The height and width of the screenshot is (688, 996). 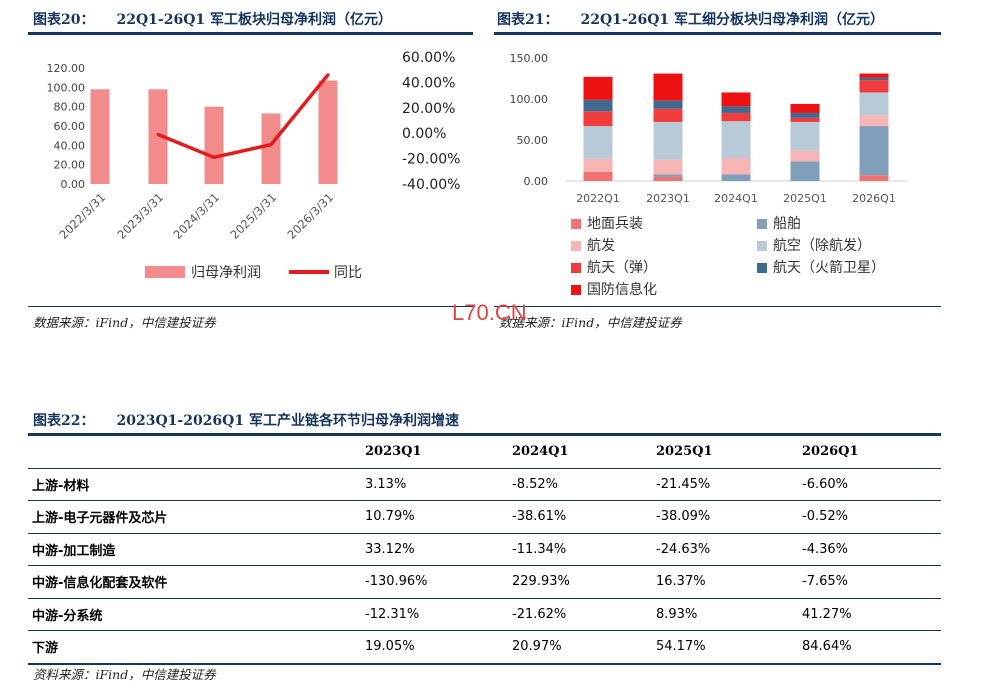 I want to click on row-label: 上游-材料, so click(x=196, y=484).